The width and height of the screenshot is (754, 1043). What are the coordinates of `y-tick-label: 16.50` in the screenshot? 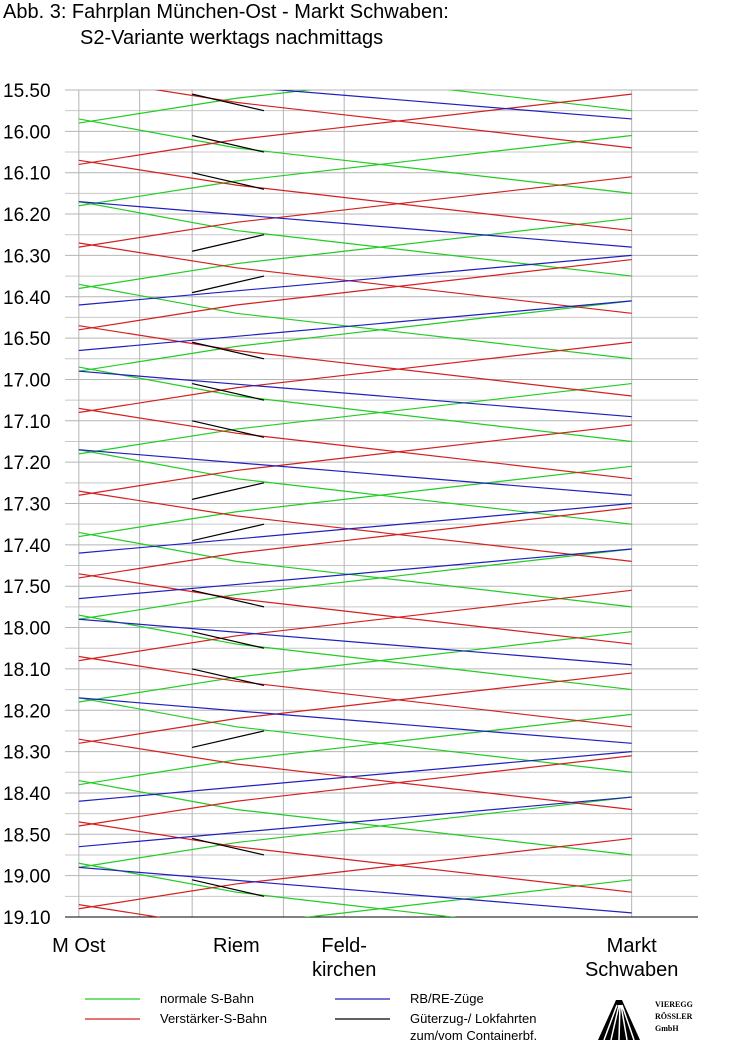 It's located at (27, 339).